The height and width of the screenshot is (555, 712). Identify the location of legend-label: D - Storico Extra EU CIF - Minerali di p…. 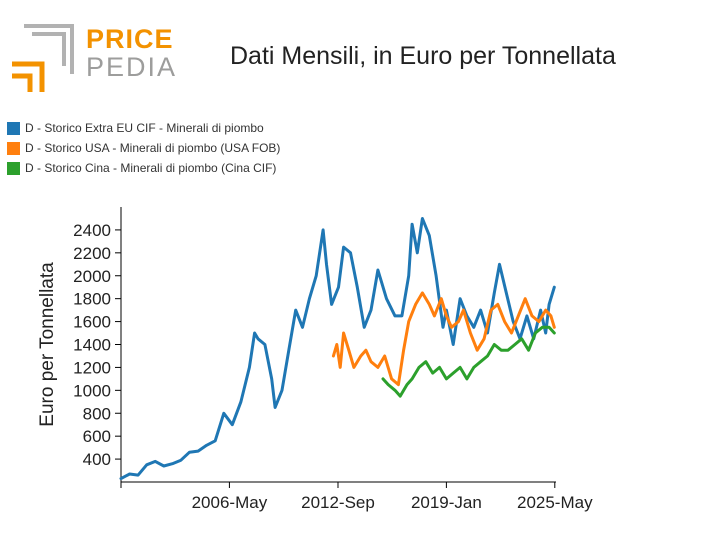
(144, 128).